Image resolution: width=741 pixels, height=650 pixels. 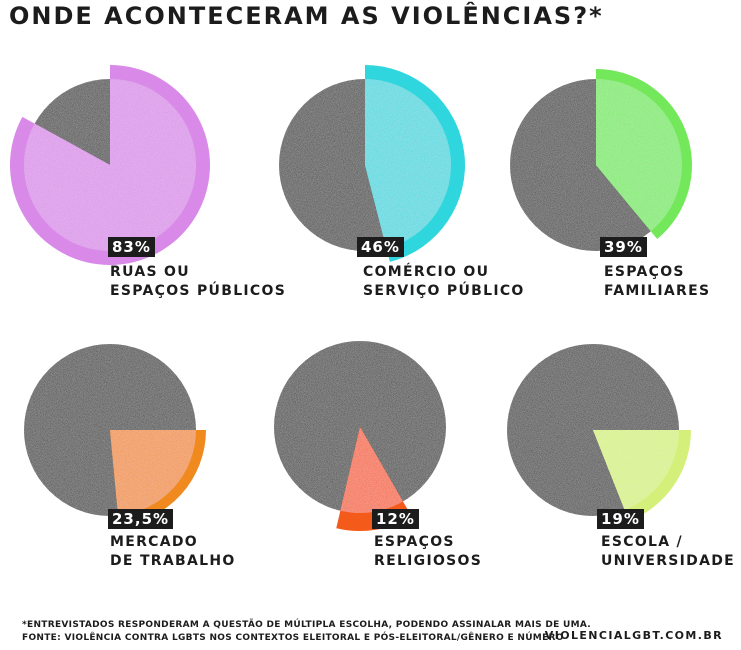 I want to click on category-label-line: RUAS OU, so click(x=150, y=272).